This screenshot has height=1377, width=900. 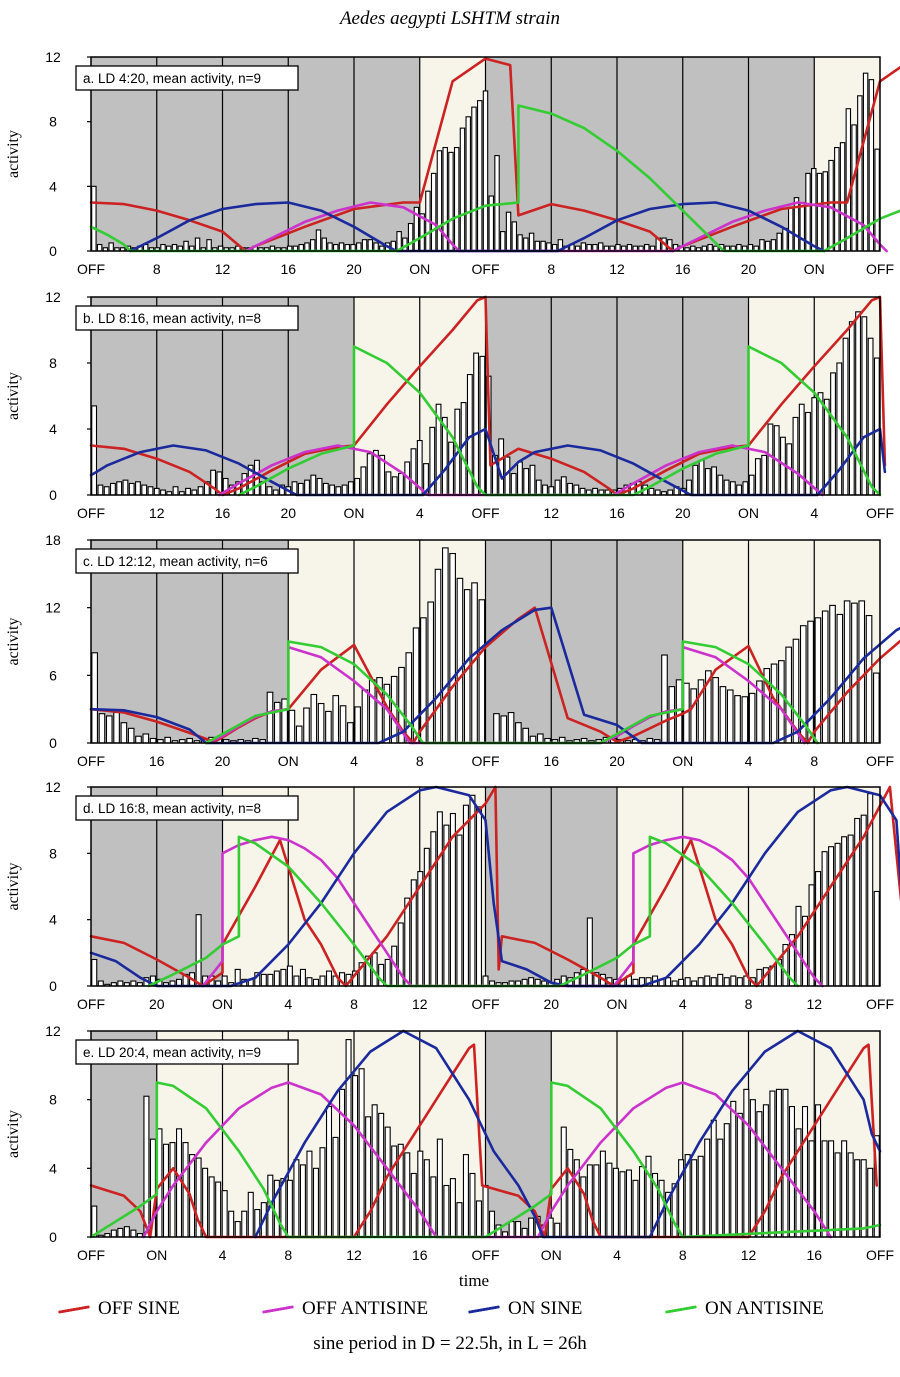 I want to click on x-tick-label: 12, so click(x=814, y=1004).